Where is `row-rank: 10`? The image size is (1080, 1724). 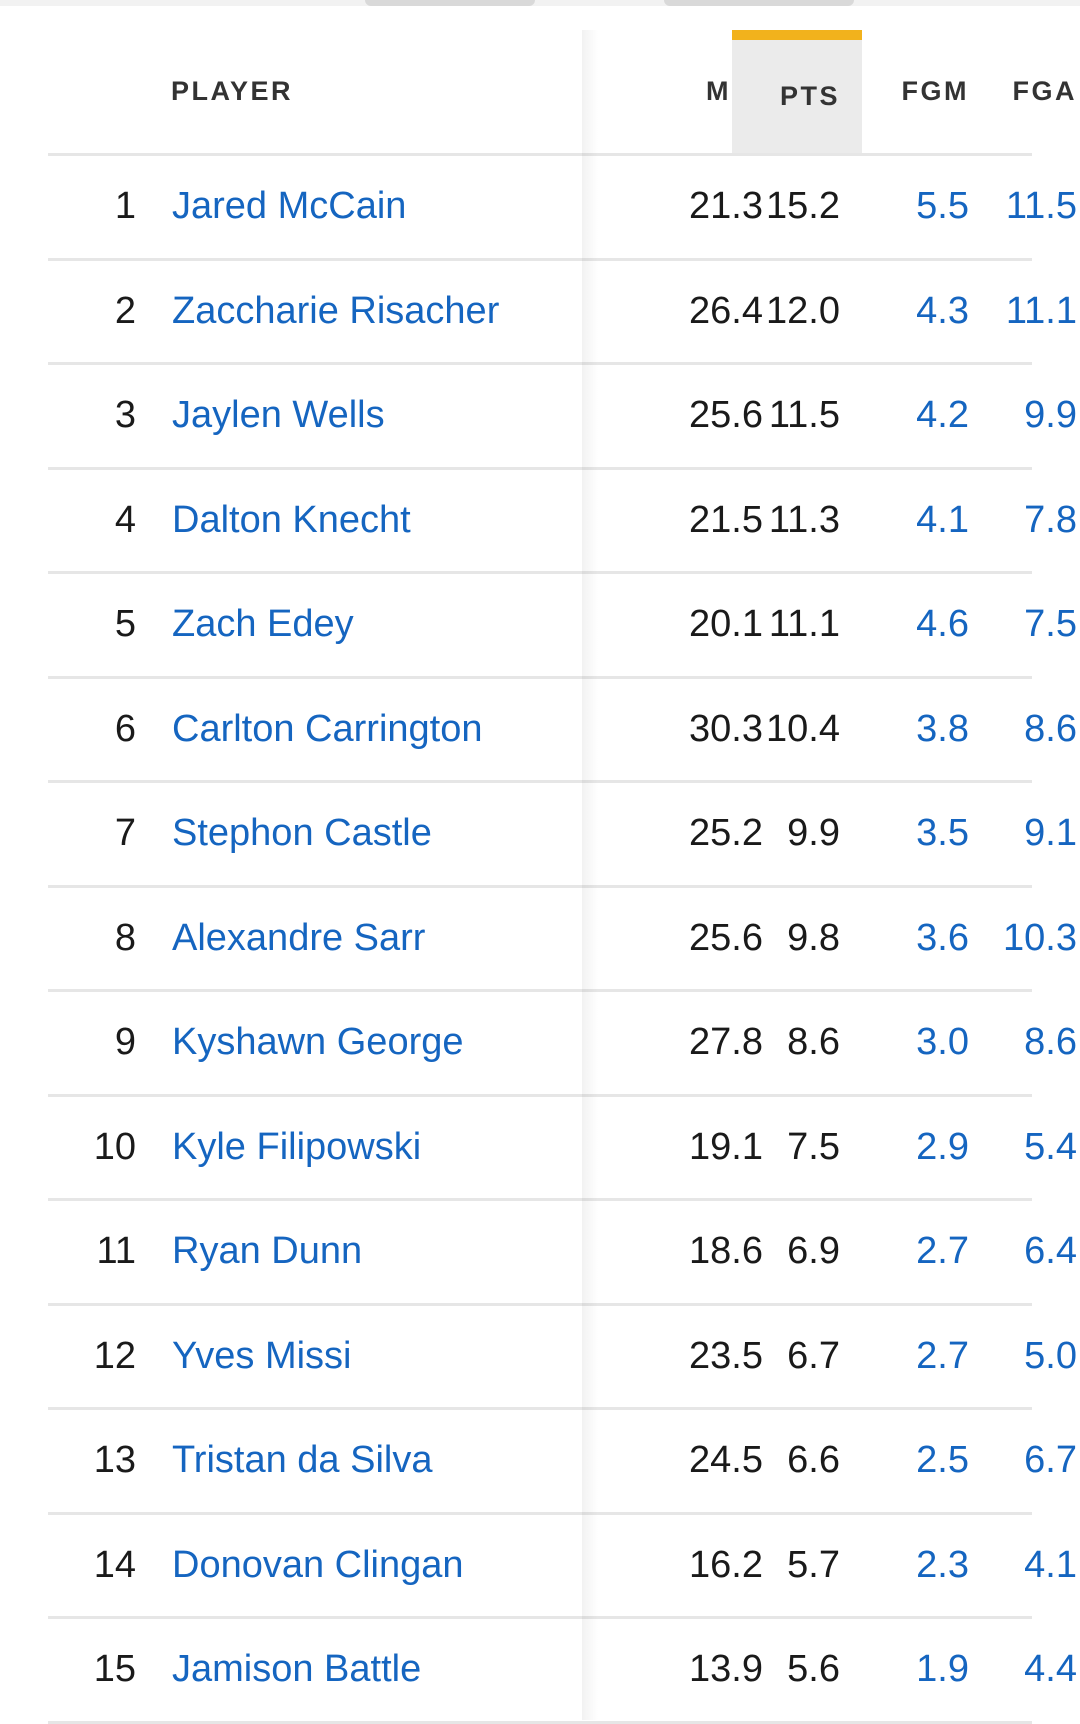
row-rank: 10 is located at coordinates (114, 1146).